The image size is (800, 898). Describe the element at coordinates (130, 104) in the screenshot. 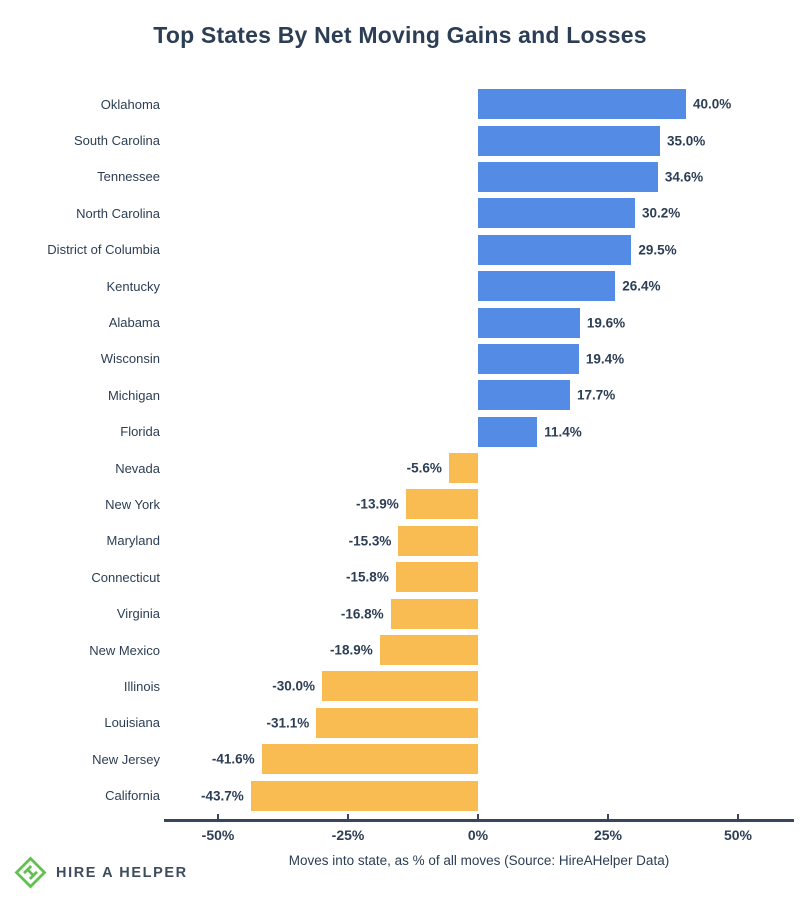

I see `category-label: Oklahoma` at that location.